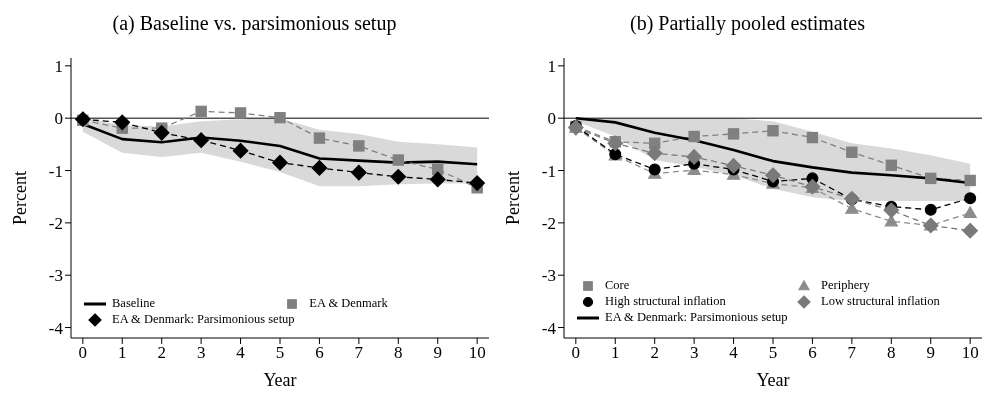  I want to click on legend-label: Core, so click(617, 285).